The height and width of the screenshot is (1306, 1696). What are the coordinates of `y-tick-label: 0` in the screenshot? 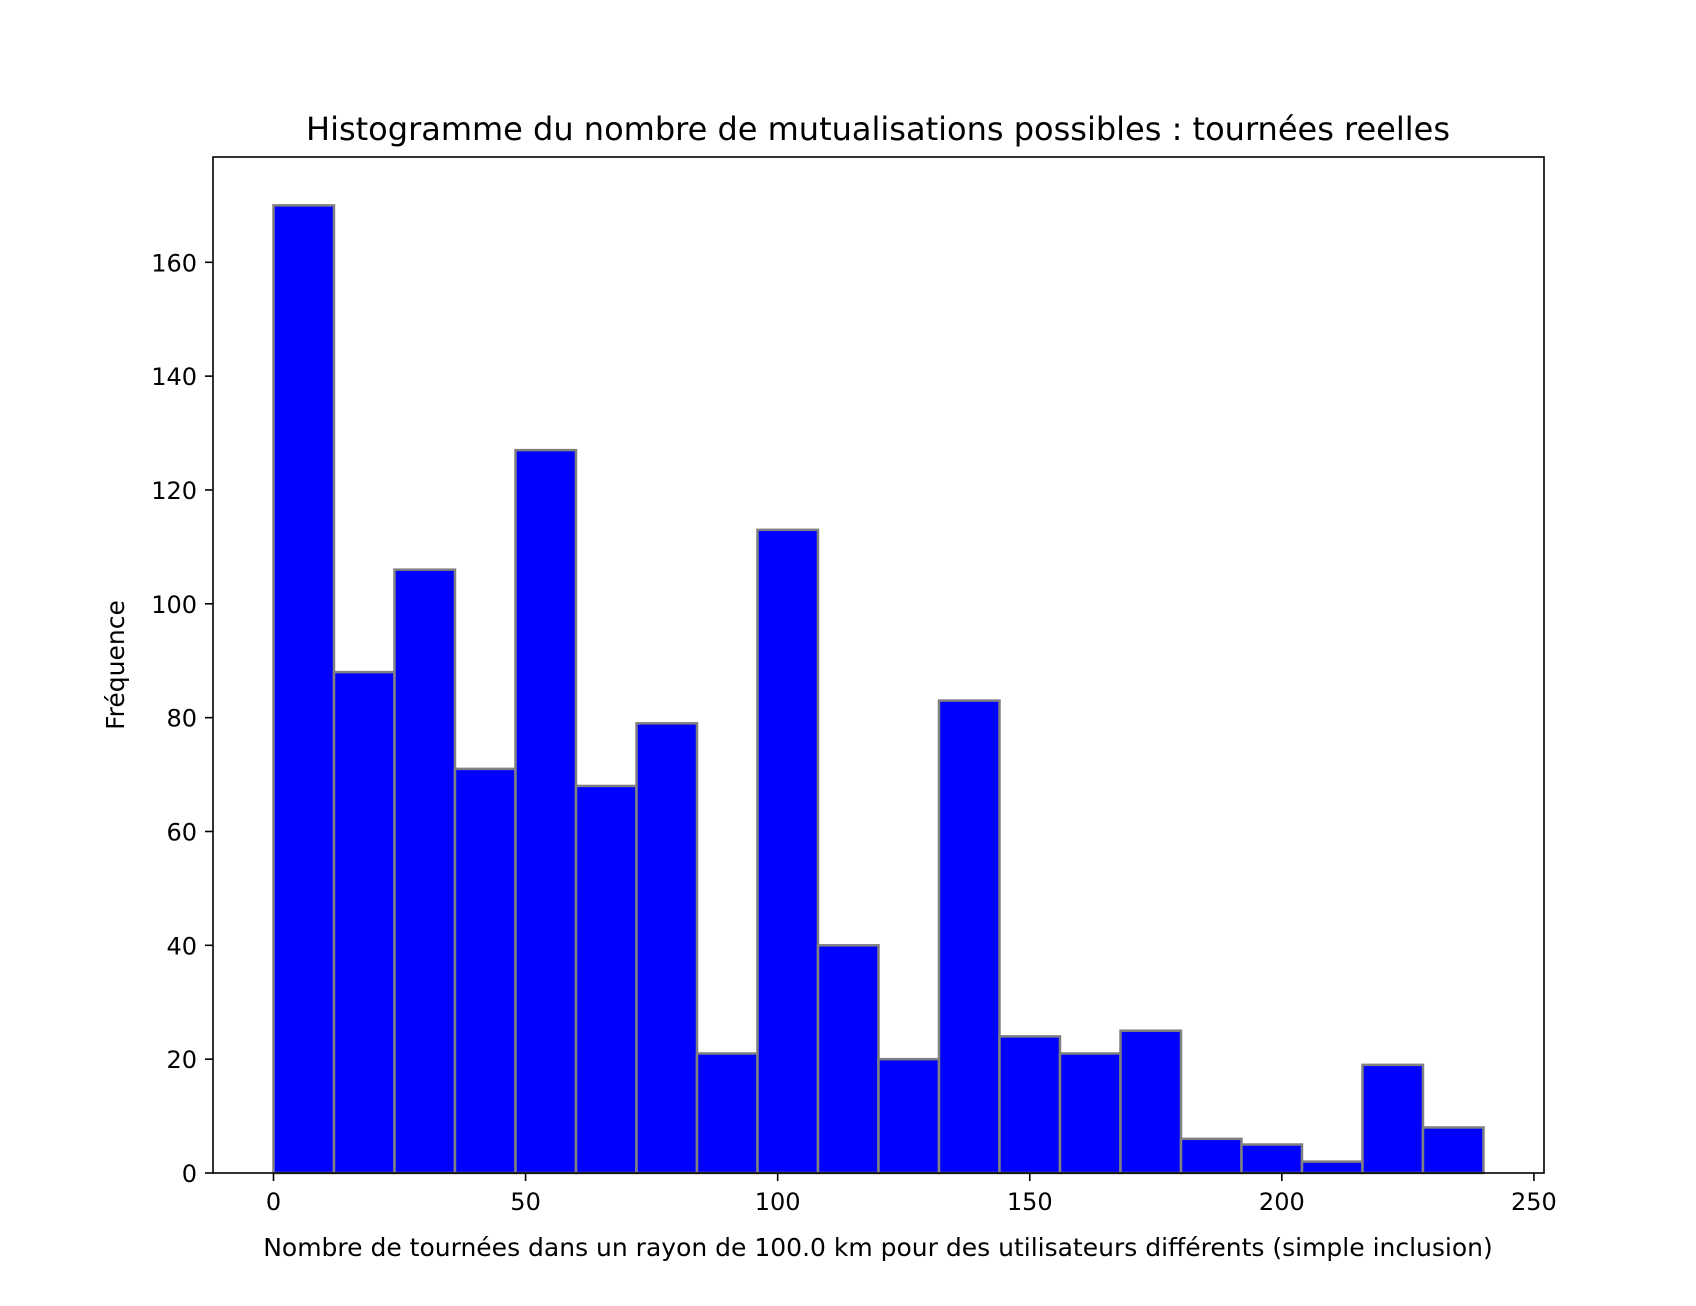 It's located at (189, 1174).